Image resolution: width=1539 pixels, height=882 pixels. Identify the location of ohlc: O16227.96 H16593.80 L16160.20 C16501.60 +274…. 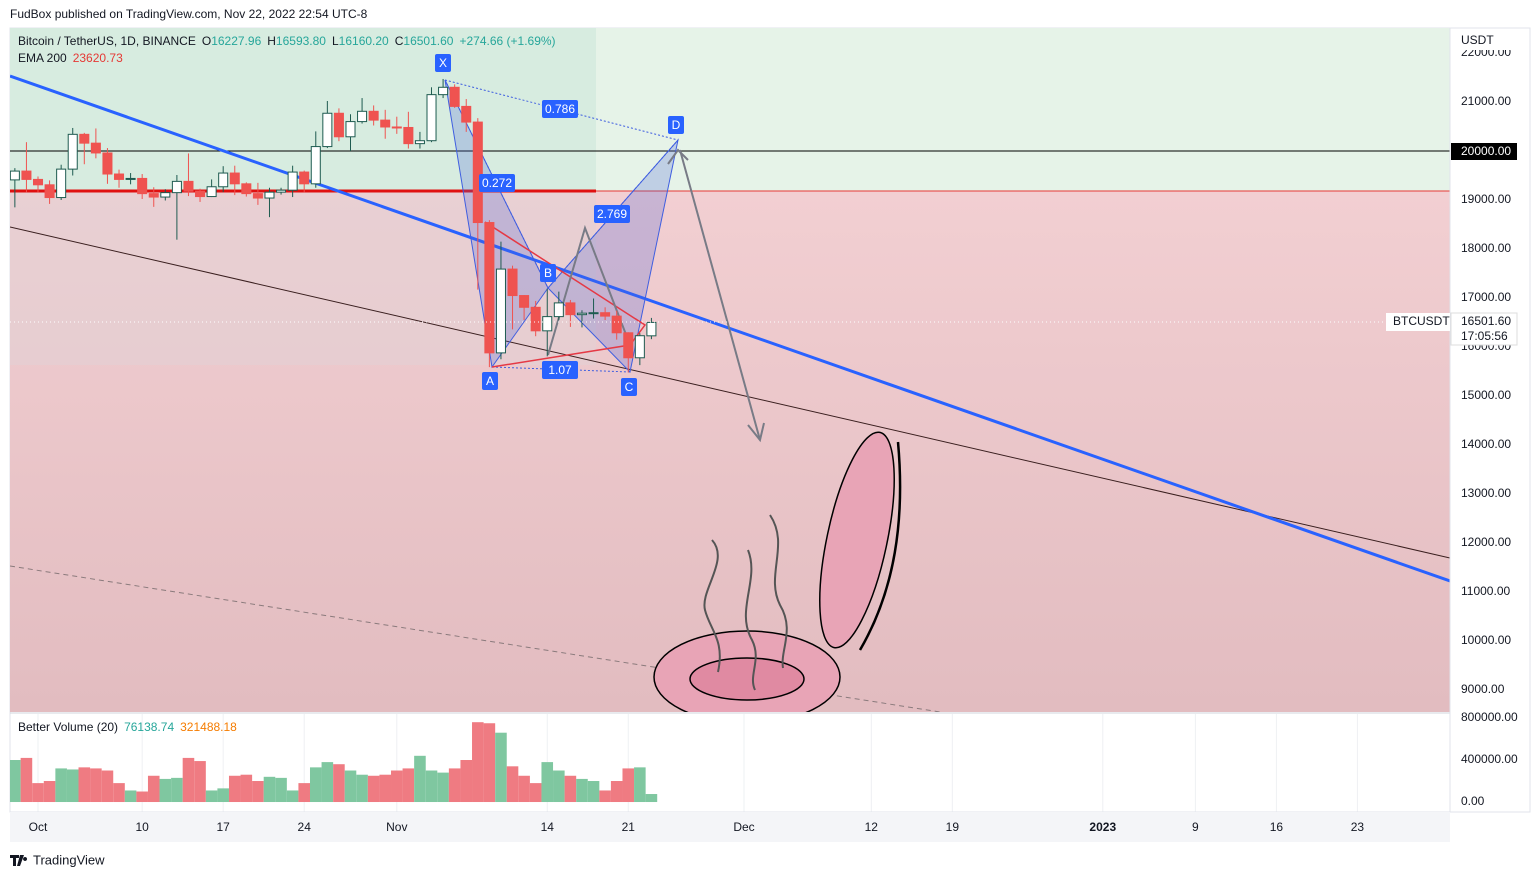
(379, 41).